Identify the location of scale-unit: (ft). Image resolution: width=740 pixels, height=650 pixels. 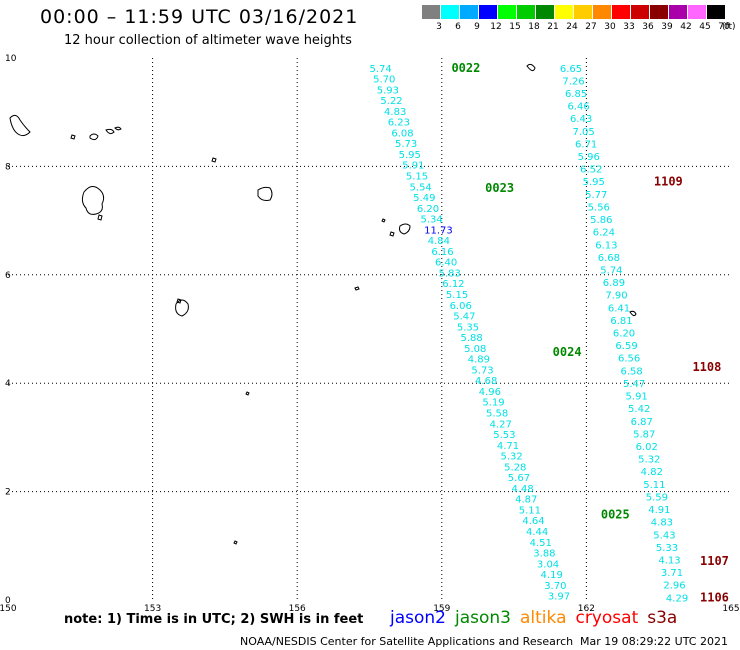
(729, 27).